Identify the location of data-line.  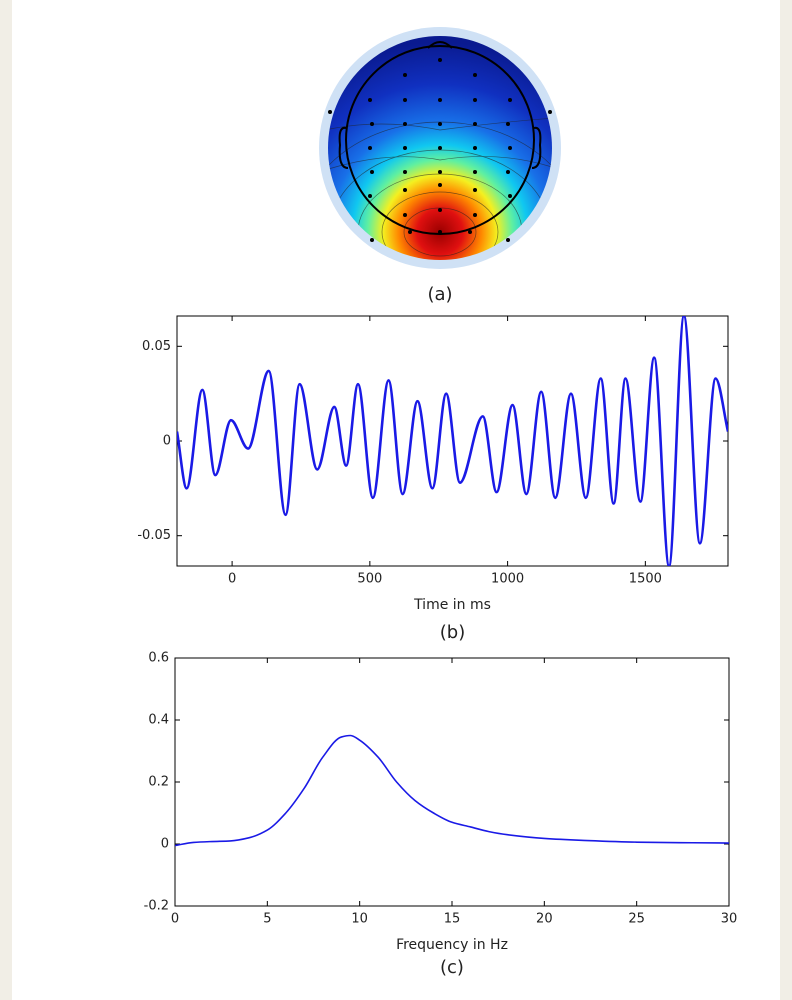
(452, 790).